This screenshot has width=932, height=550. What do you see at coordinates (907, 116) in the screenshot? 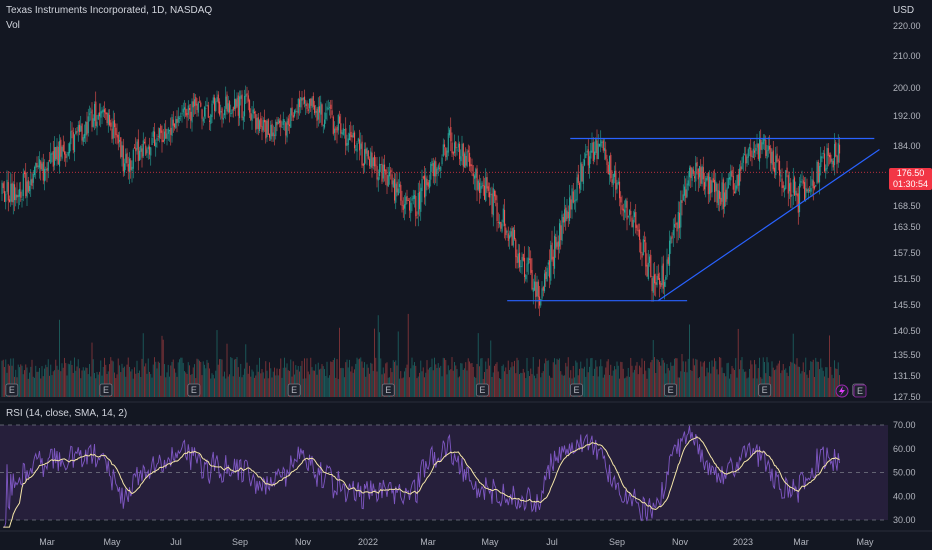
I see `price-axis-tick: 192.00` at bounding box center [907, 116].